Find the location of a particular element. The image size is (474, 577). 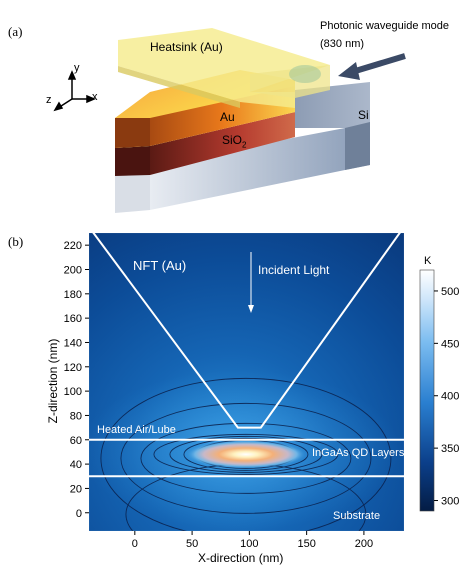

y-axis-label: Z-direction (nm) is located at coordinates (53, 381).